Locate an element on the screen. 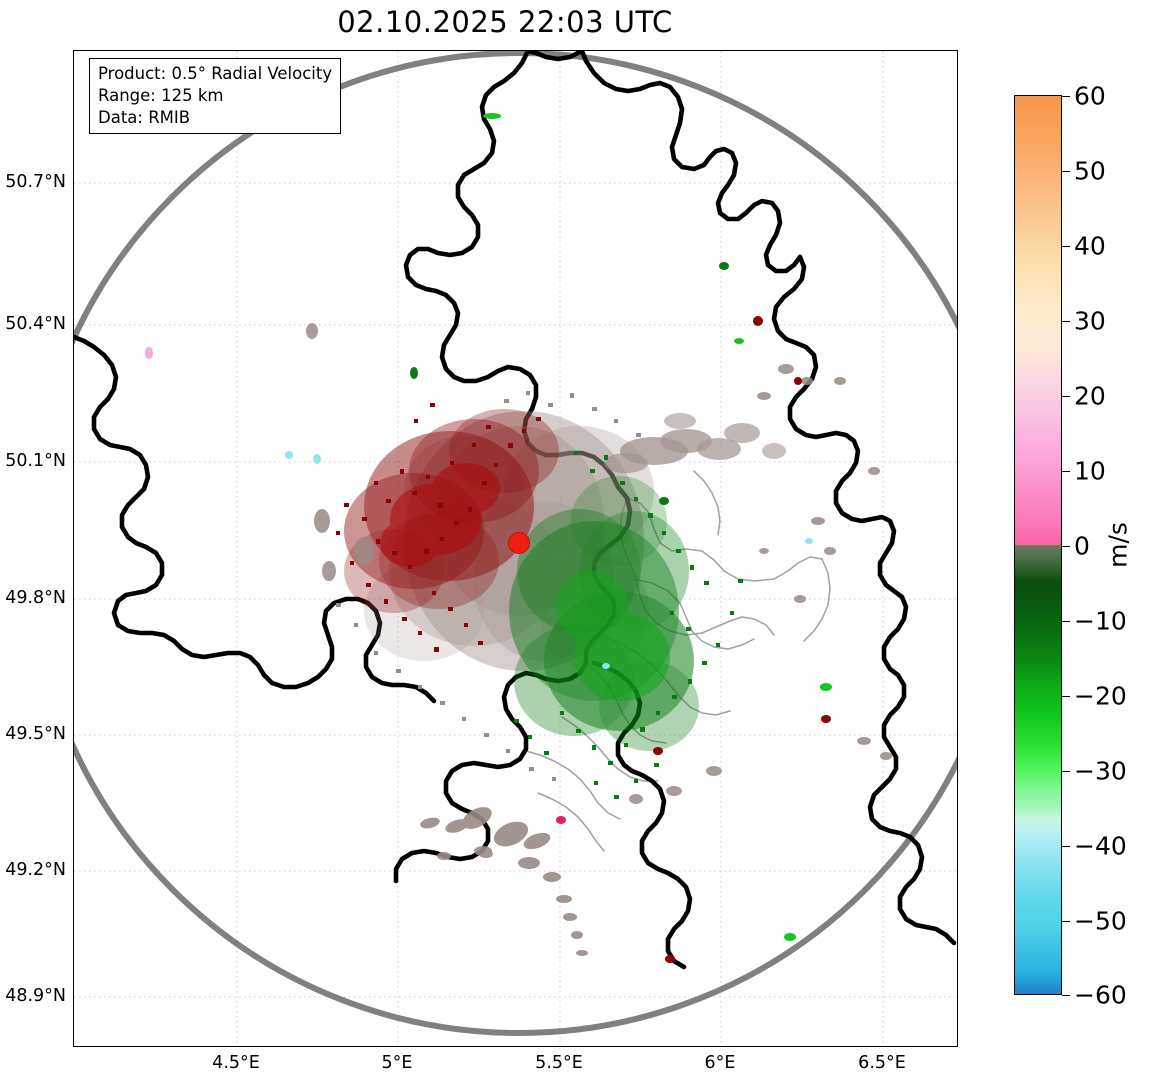 The height and width of the screenshot is (1081, 1171). colorbar-tick-label: 20 is located at coordinates (1090, 396).